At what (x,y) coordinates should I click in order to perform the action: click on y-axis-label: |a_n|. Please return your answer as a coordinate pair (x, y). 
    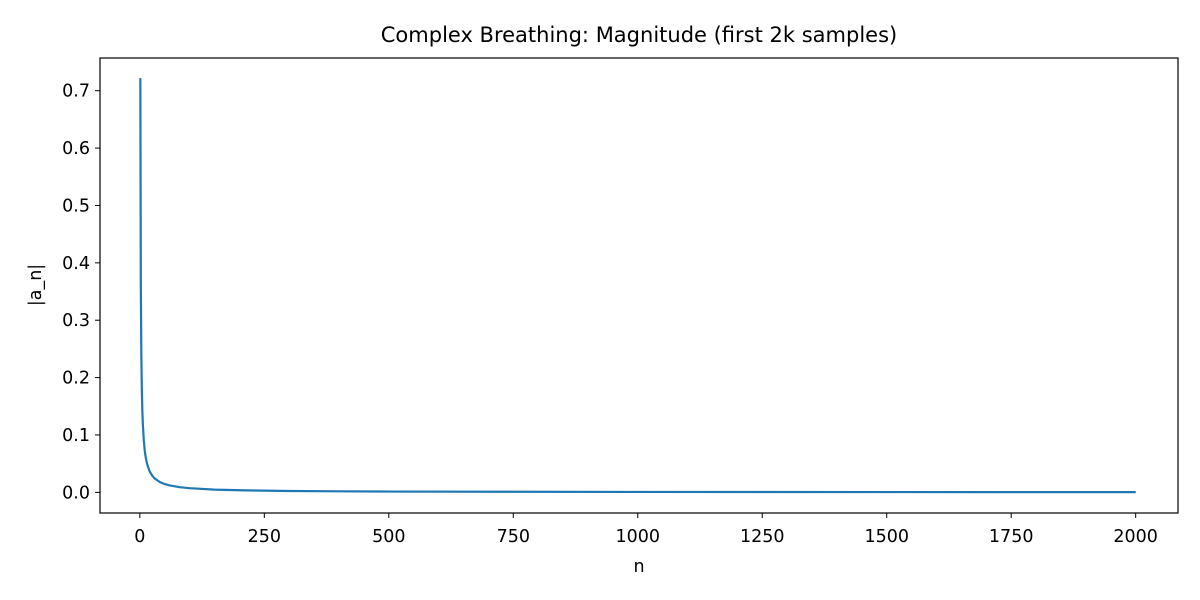
    Looking at the image, I should click on (36, 285).